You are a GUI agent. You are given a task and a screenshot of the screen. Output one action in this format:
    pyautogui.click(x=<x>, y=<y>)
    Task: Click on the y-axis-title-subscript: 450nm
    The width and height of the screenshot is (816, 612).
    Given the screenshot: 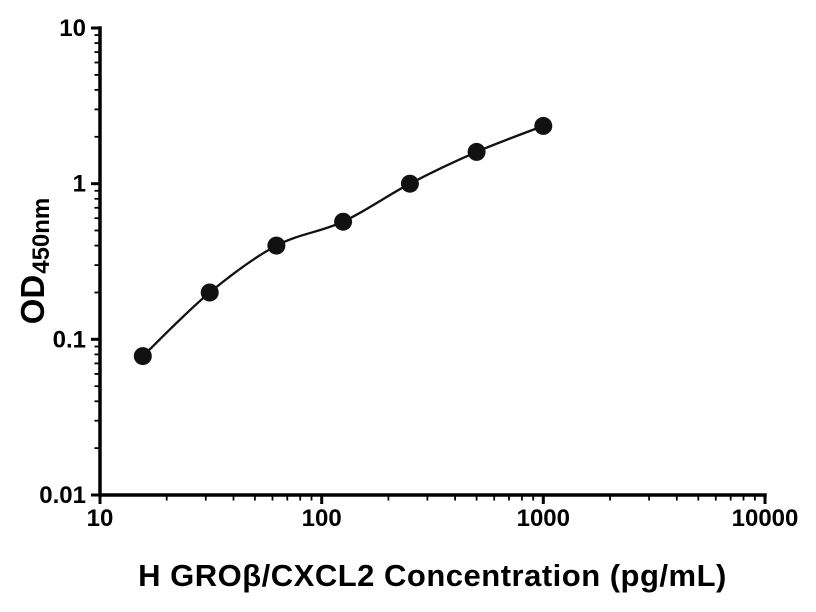 What is the action you would take?
    pyautogui.click(x=41, y=235)
    